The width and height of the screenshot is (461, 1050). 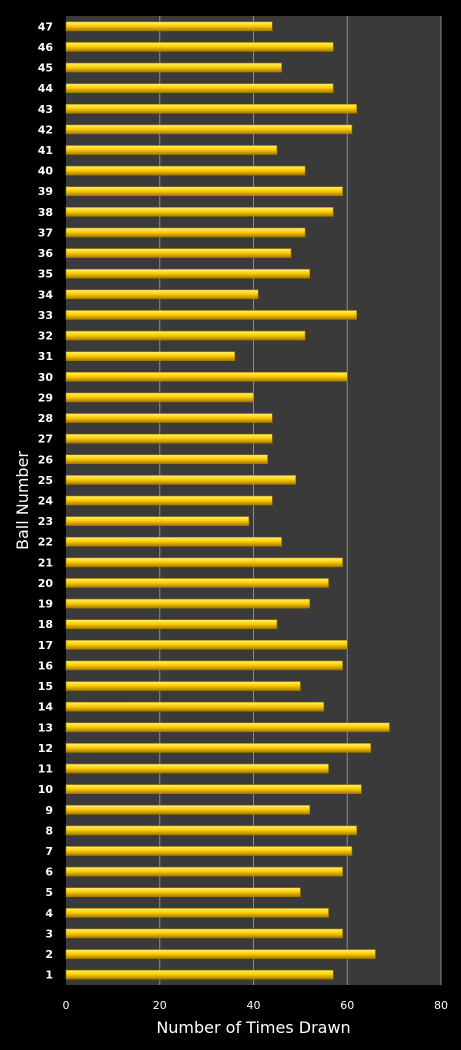 What do you see at coordinates (45, 212) in the screenshot?
I see `y-tick-label: 38` at bounding box center [45, 212].